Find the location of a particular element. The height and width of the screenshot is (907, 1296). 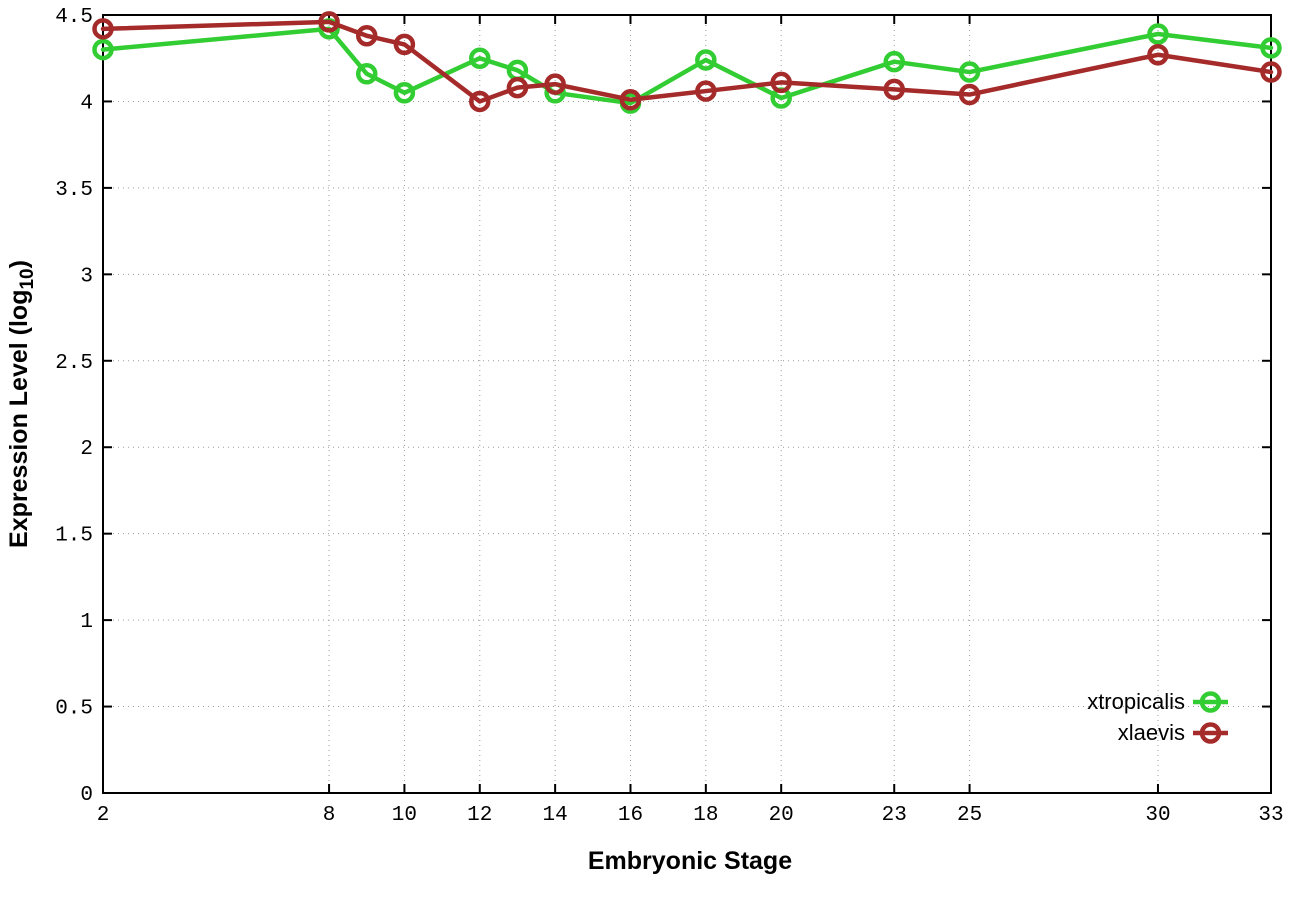

x-tick-label: 8 is located at coordinates (329, 815).